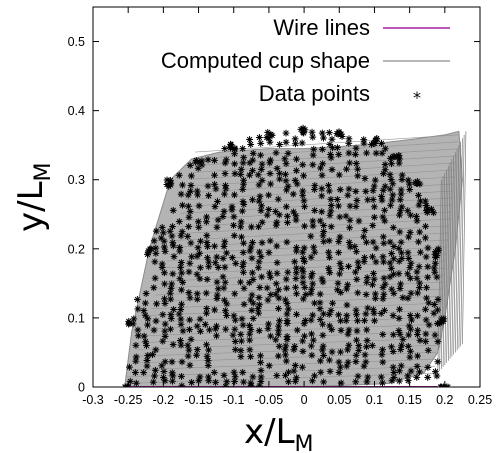  I want to click on x-axis-title-main: x/L, so click(269, 432).